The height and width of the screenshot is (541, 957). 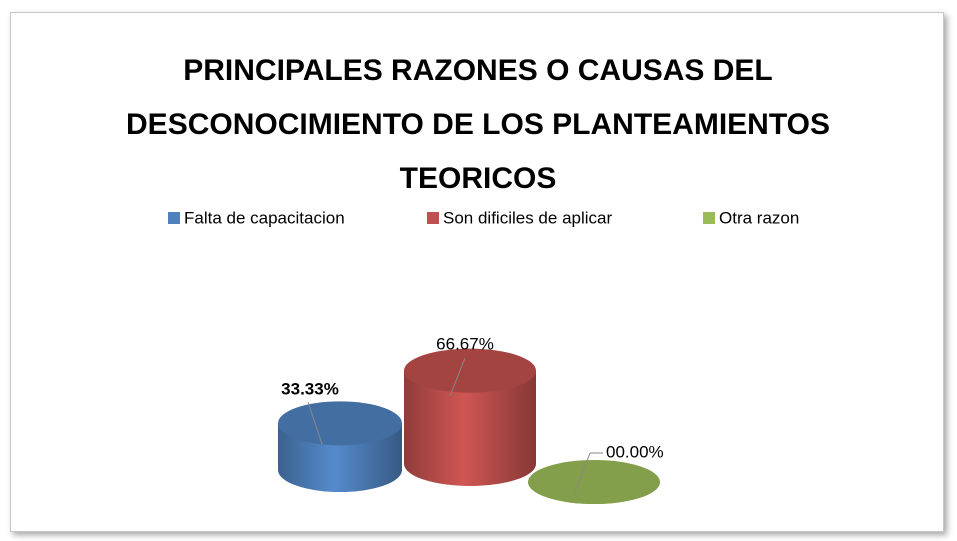 What do you see at coordinates (310, 388) in the screenshot?
I see `data-label: 33.33%` at bounding box center [310, 388].